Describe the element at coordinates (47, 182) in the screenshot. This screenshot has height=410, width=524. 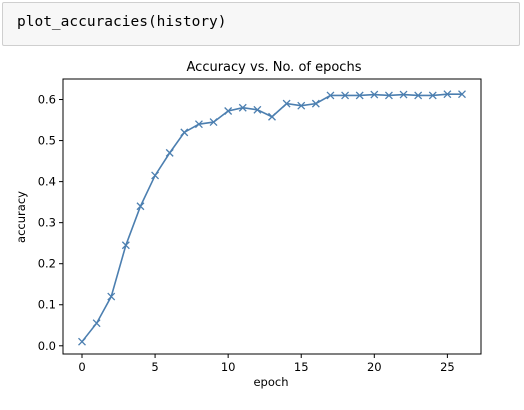
I see `y-tick-label: 0.4` at that location.